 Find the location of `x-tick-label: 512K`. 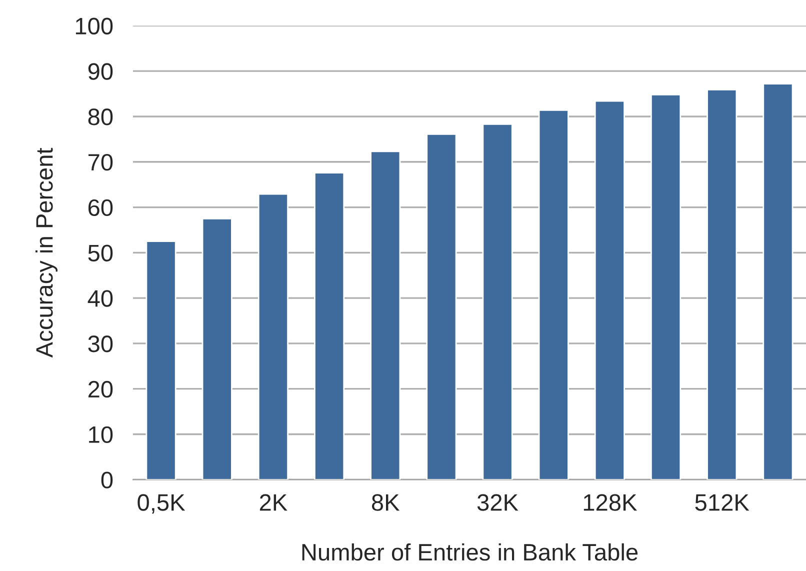

x-tick-label: 512K is located at coordinates (722, 502).